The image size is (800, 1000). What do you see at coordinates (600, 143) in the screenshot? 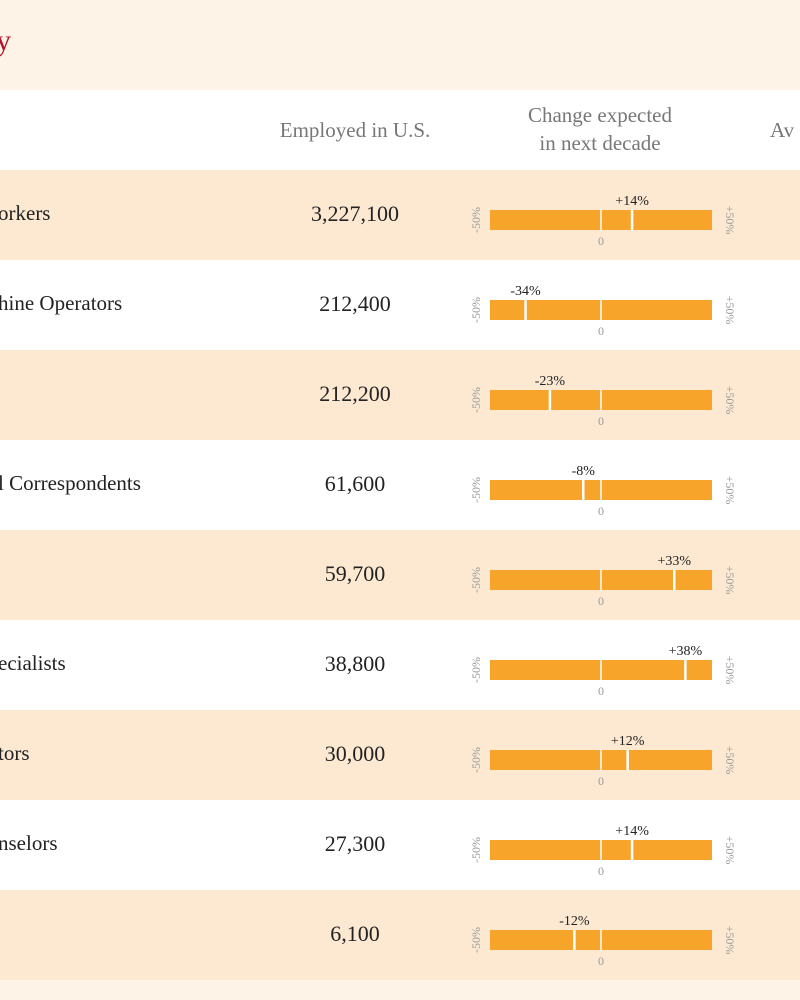
I see `change-header-line2: in next decade` at bounding box center [600, 143].